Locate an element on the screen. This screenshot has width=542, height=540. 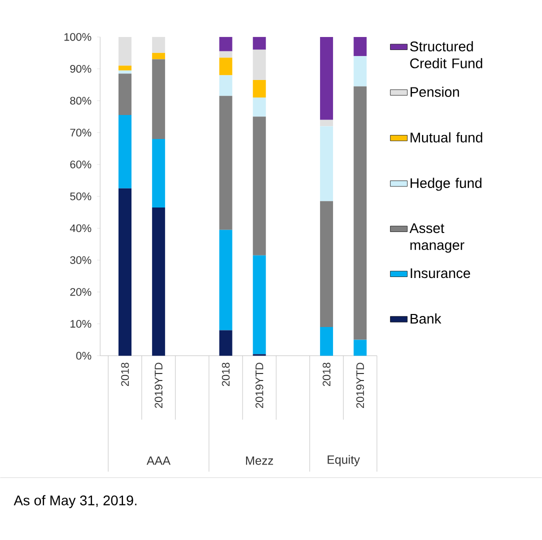
legend-label: Pension is located at coordinates (434, 92).